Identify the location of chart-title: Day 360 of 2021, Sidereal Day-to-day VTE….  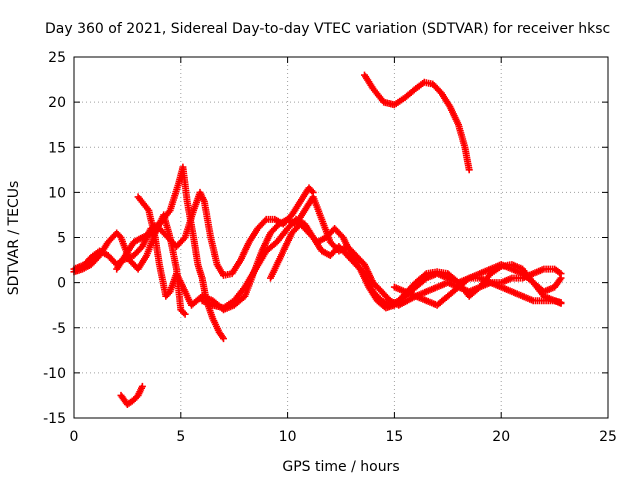
(327, 29).